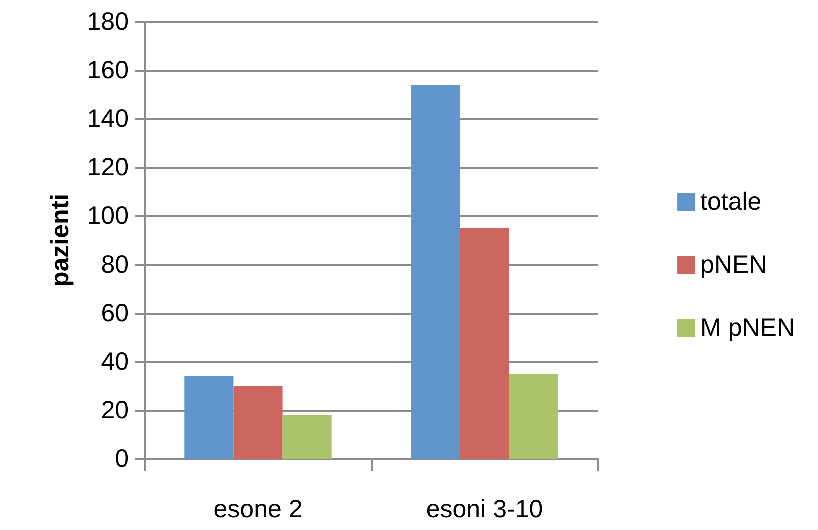  What do you see at coordinates (115, 410) in the screenshot?
I see `y-tick-label: 20` at bounding box center [115, 410].